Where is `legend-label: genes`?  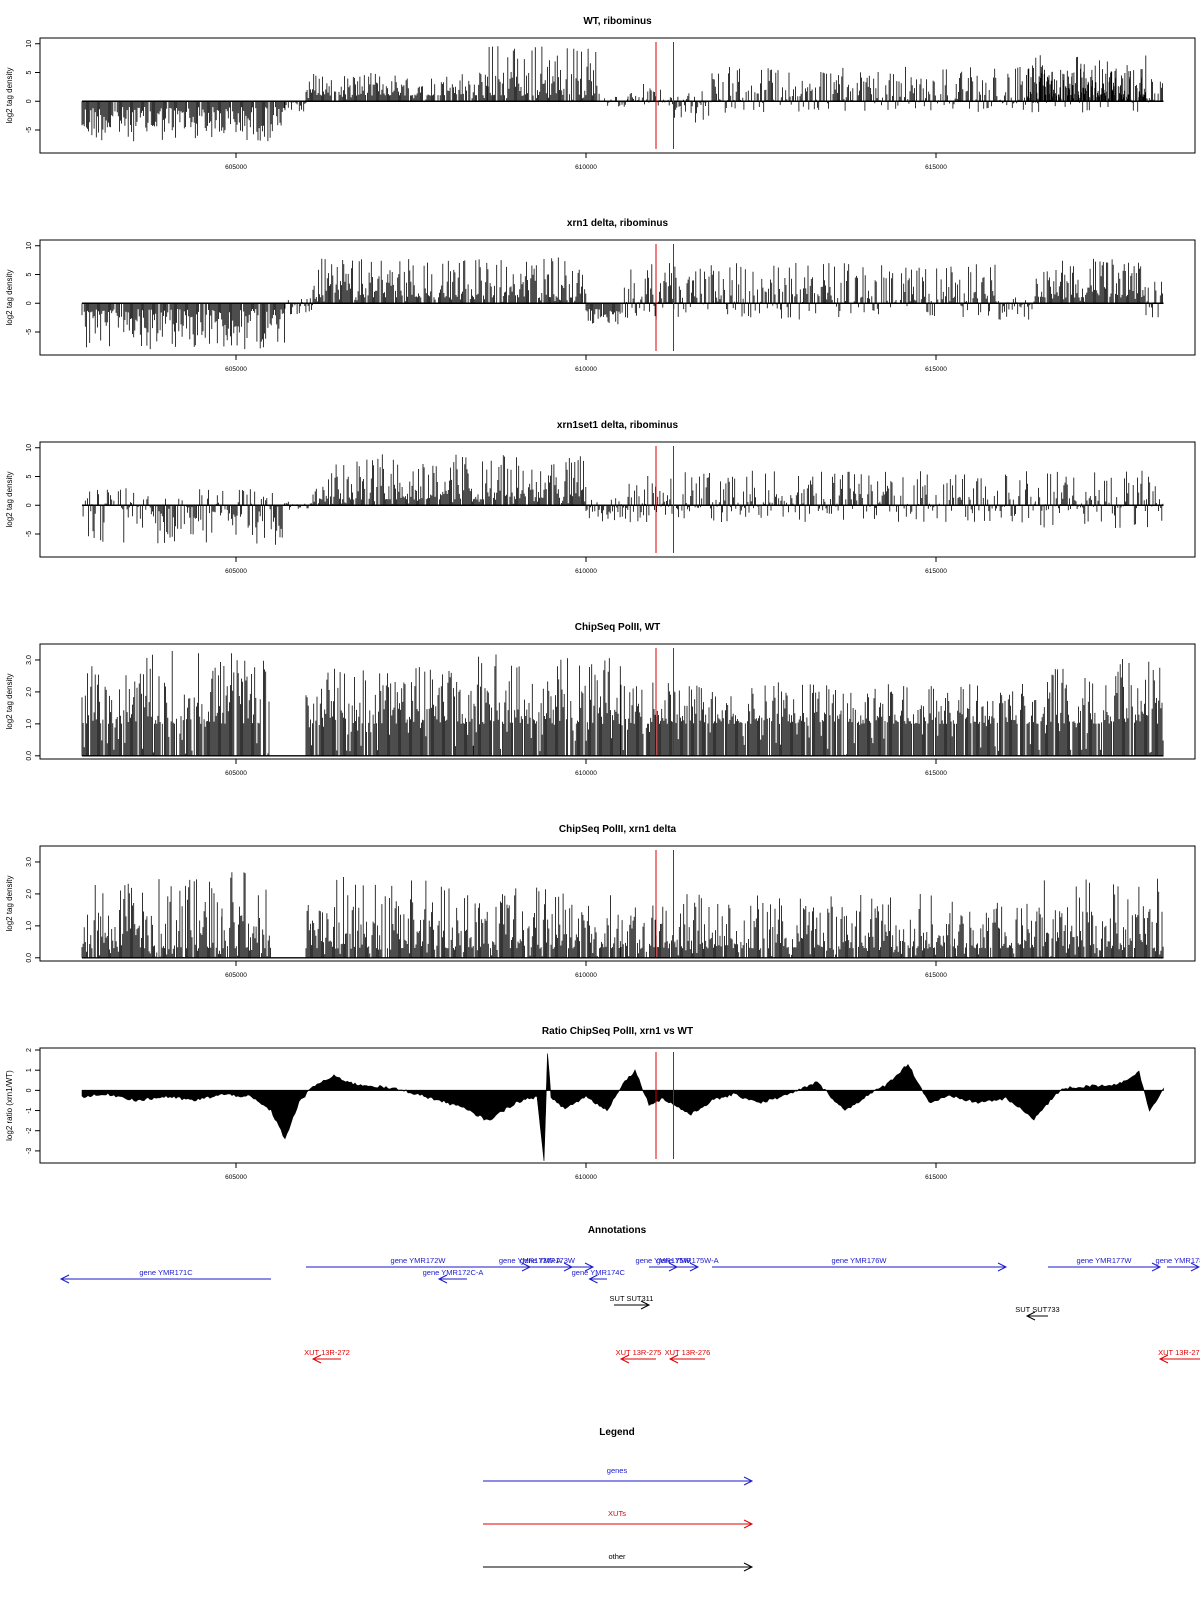 legend-label: genes is located at coordinates (617, 1470).